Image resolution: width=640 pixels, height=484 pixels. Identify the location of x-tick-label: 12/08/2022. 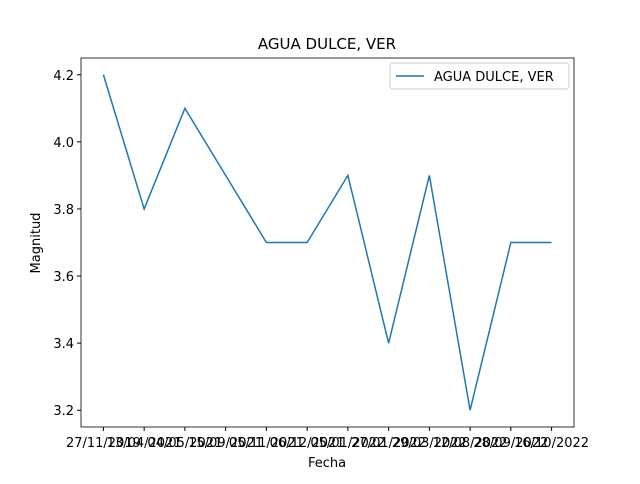
(470, 443).